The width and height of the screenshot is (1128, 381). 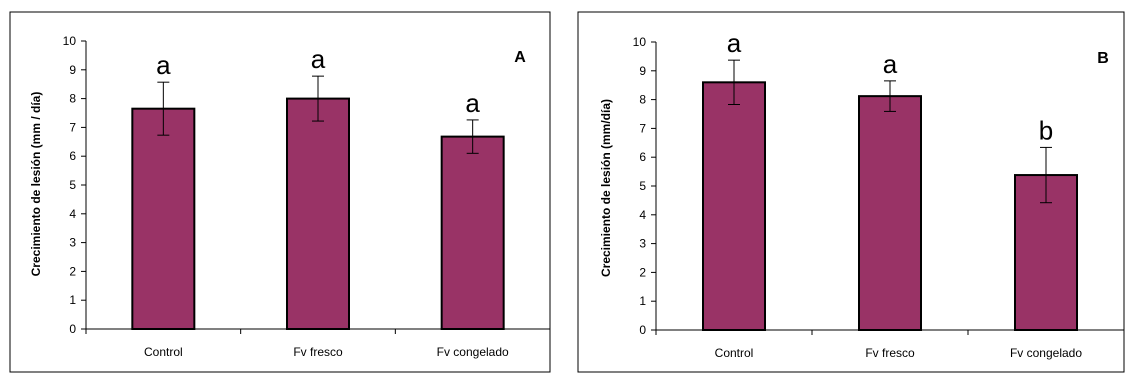 I want to click on panel-label: A, so click(x=520, y=57).